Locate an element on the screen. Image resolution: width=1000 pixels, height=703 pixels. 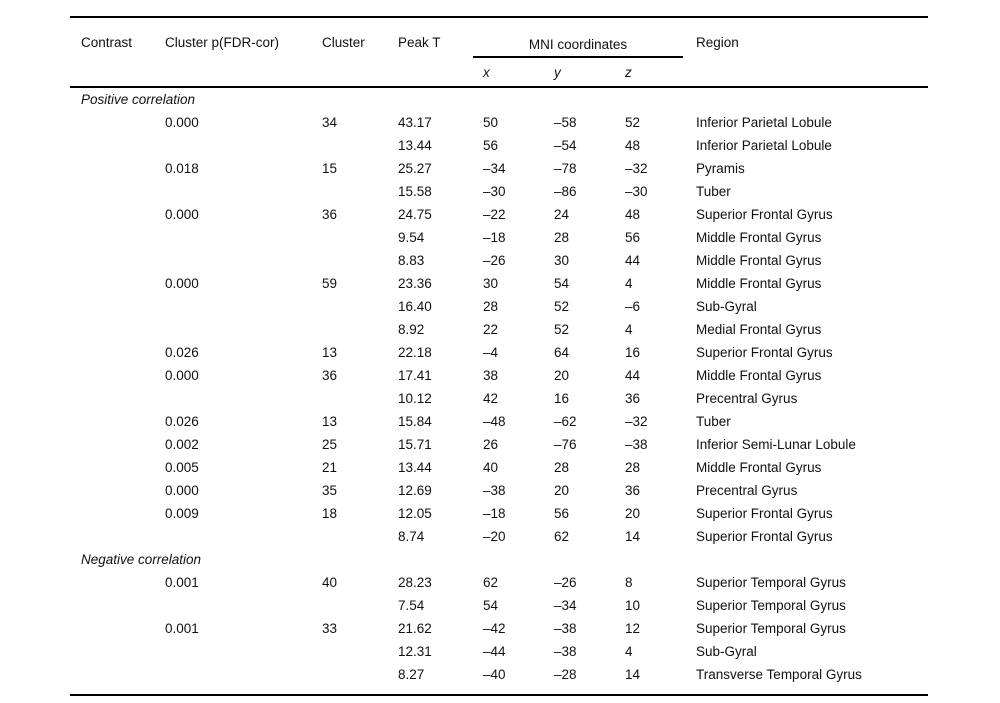
header-row-xyz: x y z is located at coordinates (499, 73).